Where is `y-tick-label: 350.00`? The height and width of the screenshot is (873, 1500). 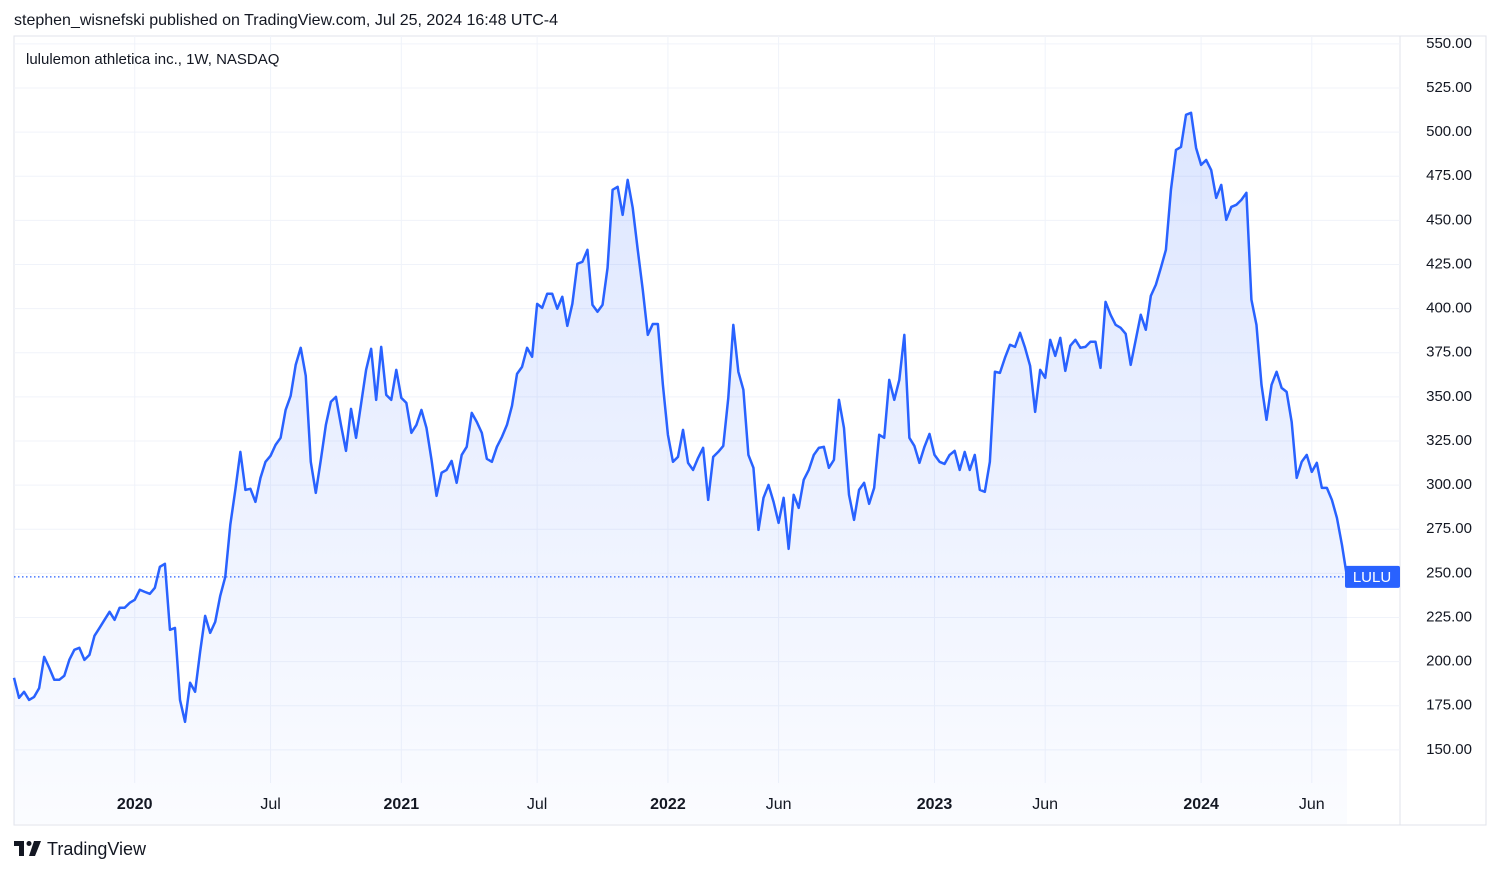
y-tick-label: 350.00 is located at coordinates (1449, 396).